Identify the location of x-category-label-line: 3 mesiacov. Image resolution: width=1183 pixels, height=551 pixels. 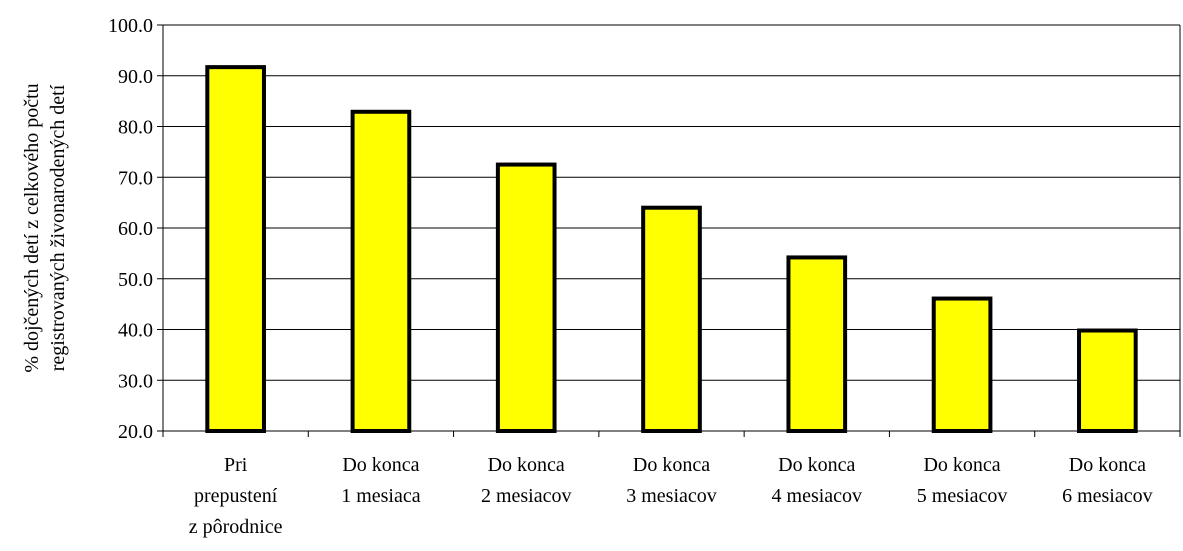
(671, 496).